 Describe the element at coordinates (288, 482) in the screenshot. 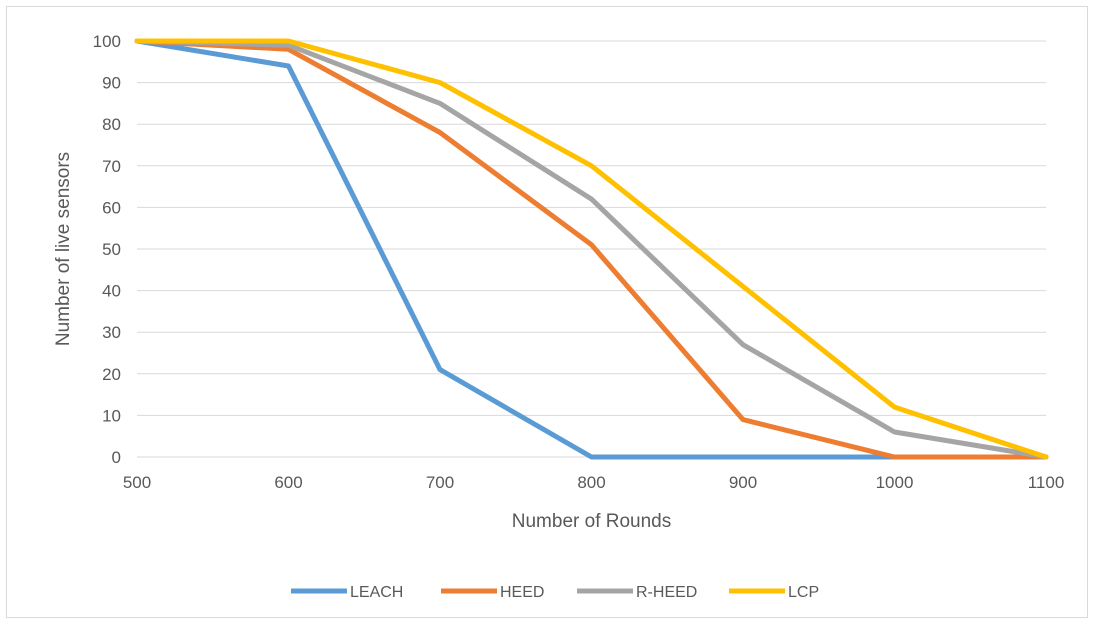

I see `x-tick-label: 600` at that location.